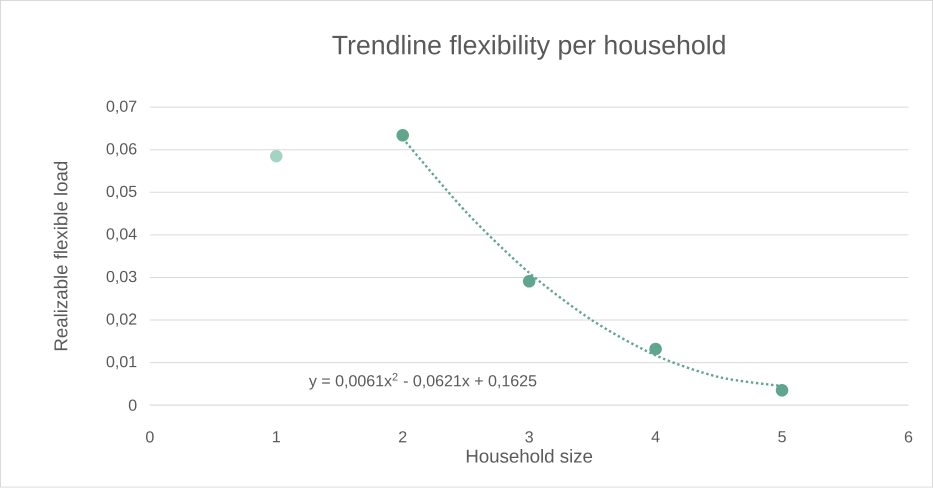  Describe the element at coordinates (121, 320) in the screenshot. I see `y-tick-label: 0,02` at that location.